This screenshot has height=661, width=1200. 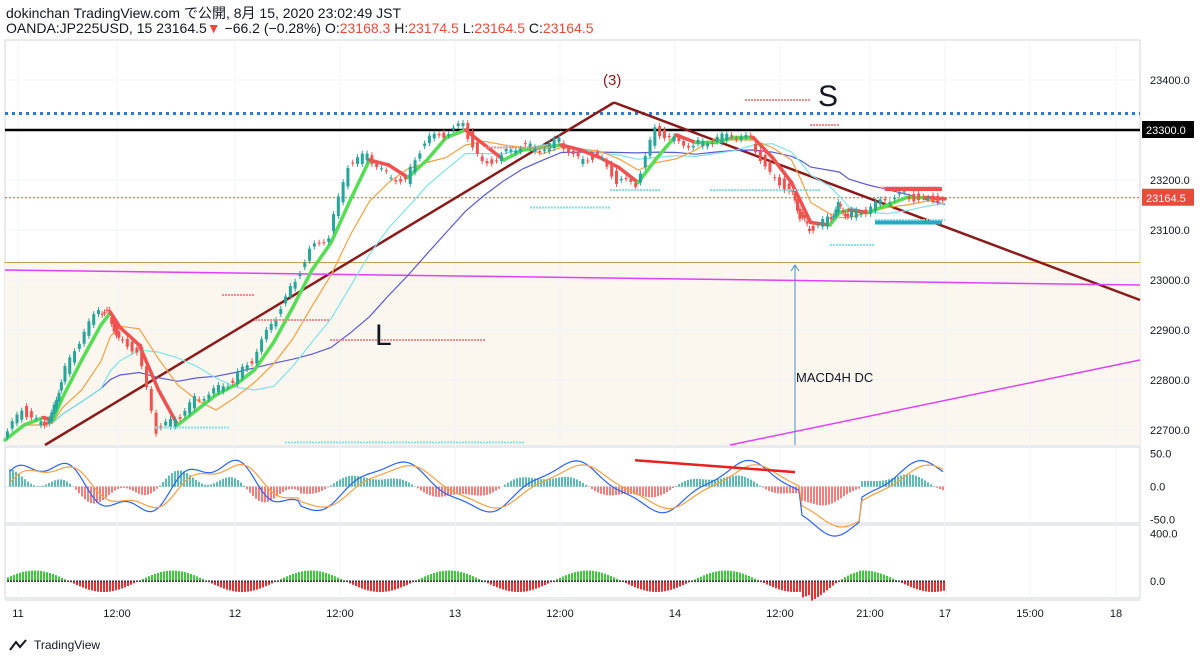 I want to click on symbol-label: OANDA:JP225USD, 15, so click(x=79, y=28).